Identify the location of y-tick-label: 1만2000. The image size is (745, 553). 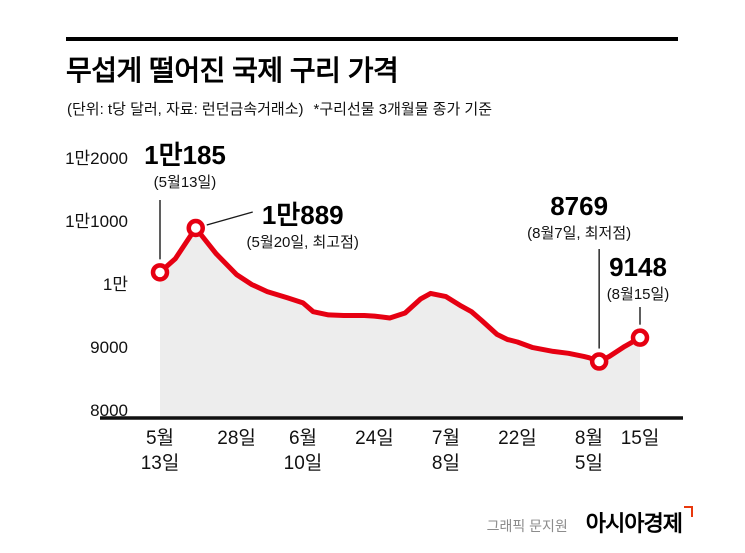
(96, 158).